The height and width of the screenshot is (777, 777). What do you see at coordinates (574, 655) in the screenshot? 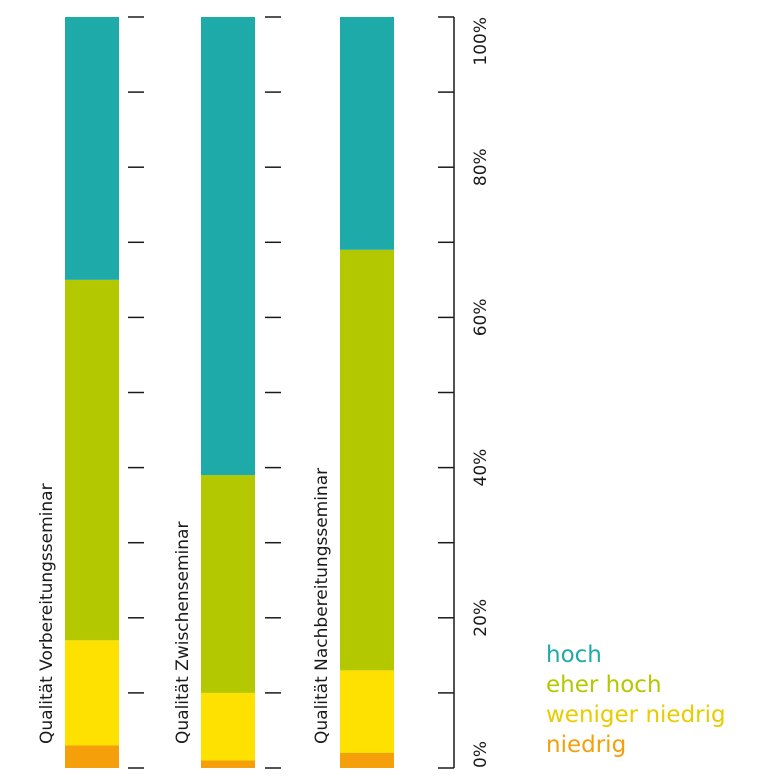
I see `legend-item-hoch: hoch` at bounding box center [574, 655].